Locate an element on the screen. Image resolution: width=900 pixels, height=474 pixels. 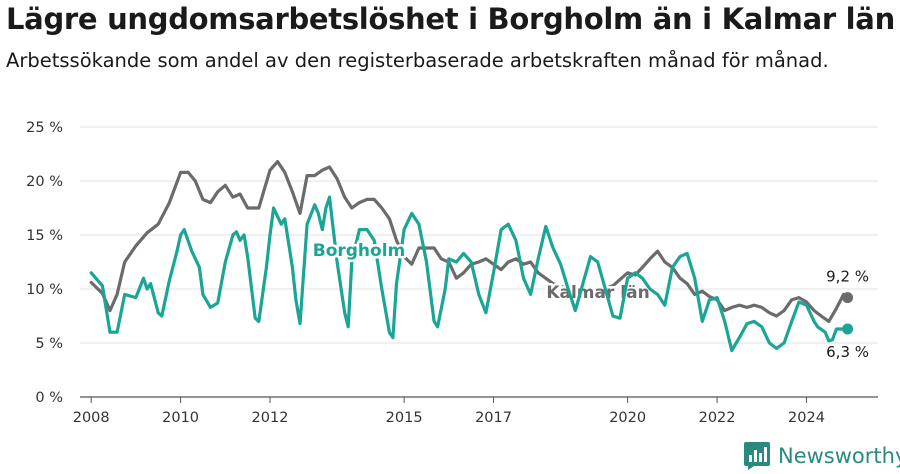
x-tick-label: 2017 is located at coordinates (493, 418).